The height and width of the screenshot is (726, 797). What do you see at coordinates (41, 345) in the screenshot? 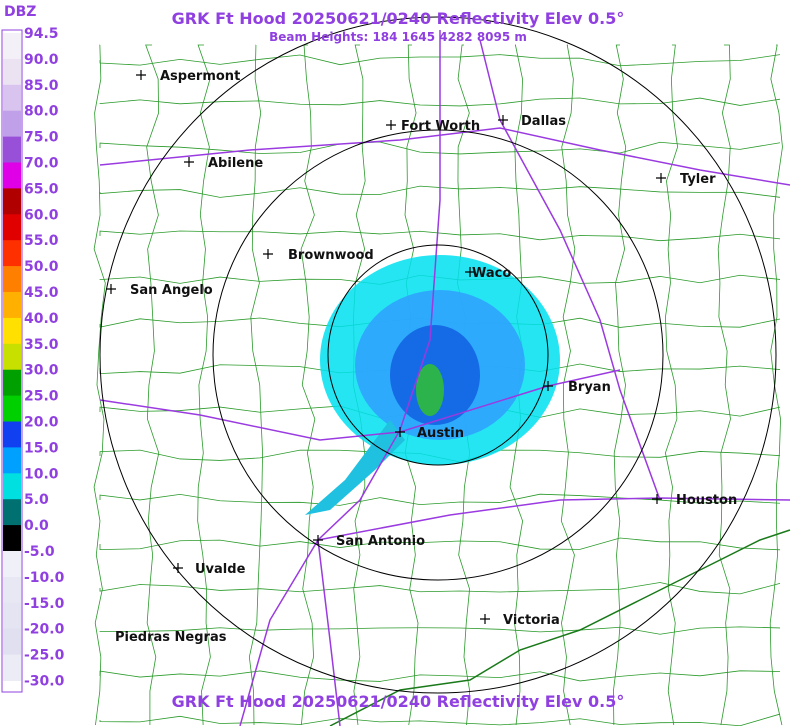
I see `legend-label: 35.0` at bounding box center [41, 345].